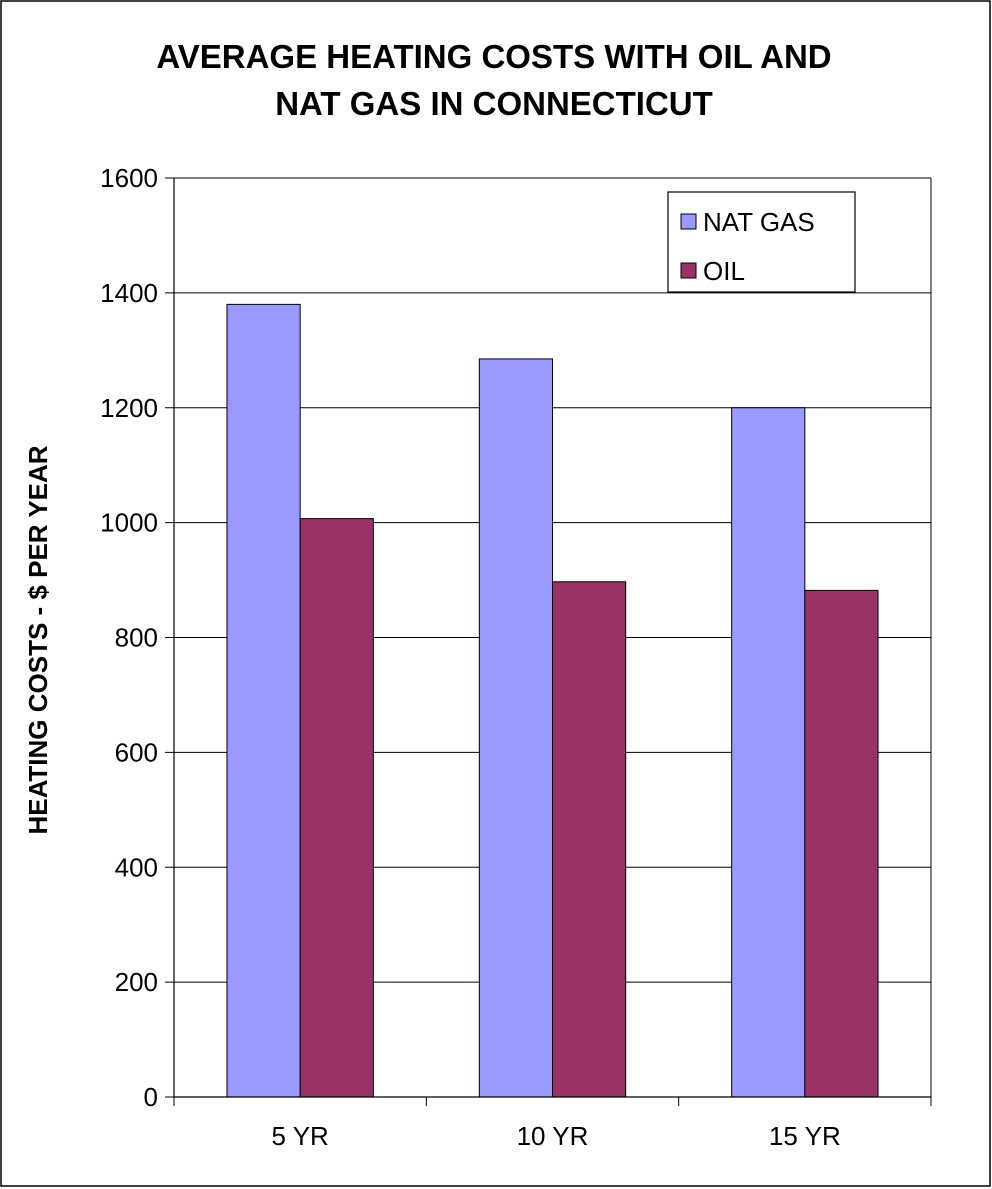  Describe the element at coordinates (129, 293) in the screenshot. I see `y-tick-label: 1400` at that location.